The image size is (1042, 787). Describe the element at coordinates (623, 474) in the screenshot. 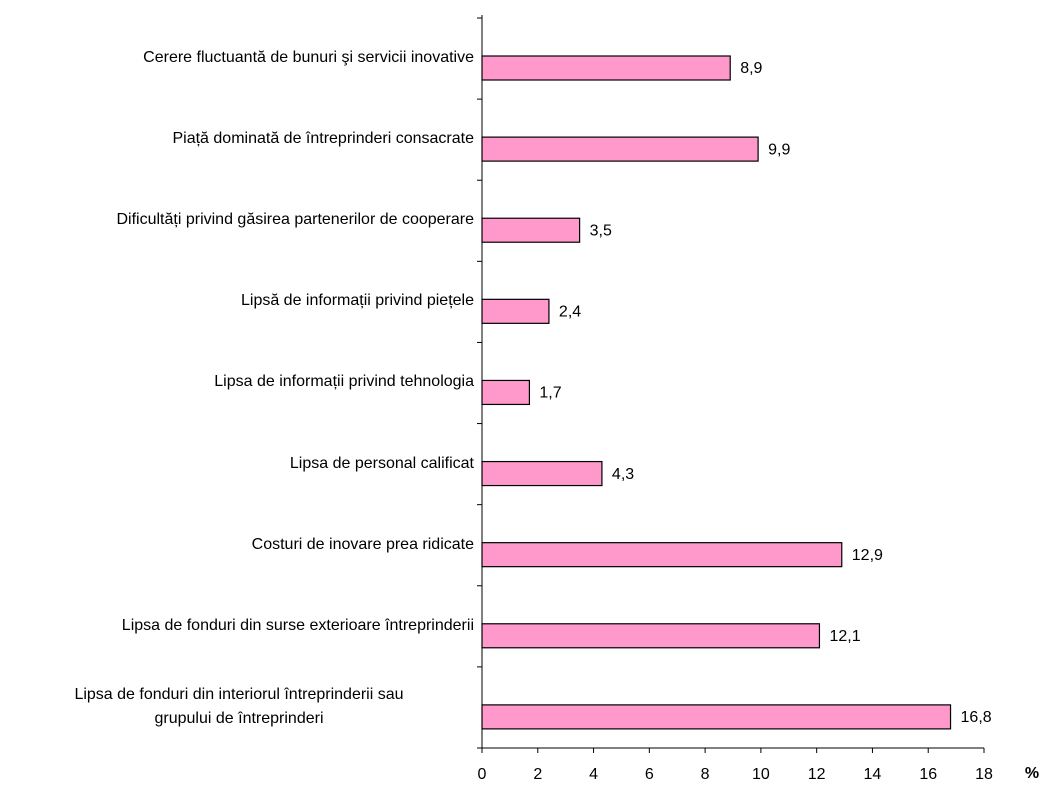

I see `value-label: 4,3` at that location.